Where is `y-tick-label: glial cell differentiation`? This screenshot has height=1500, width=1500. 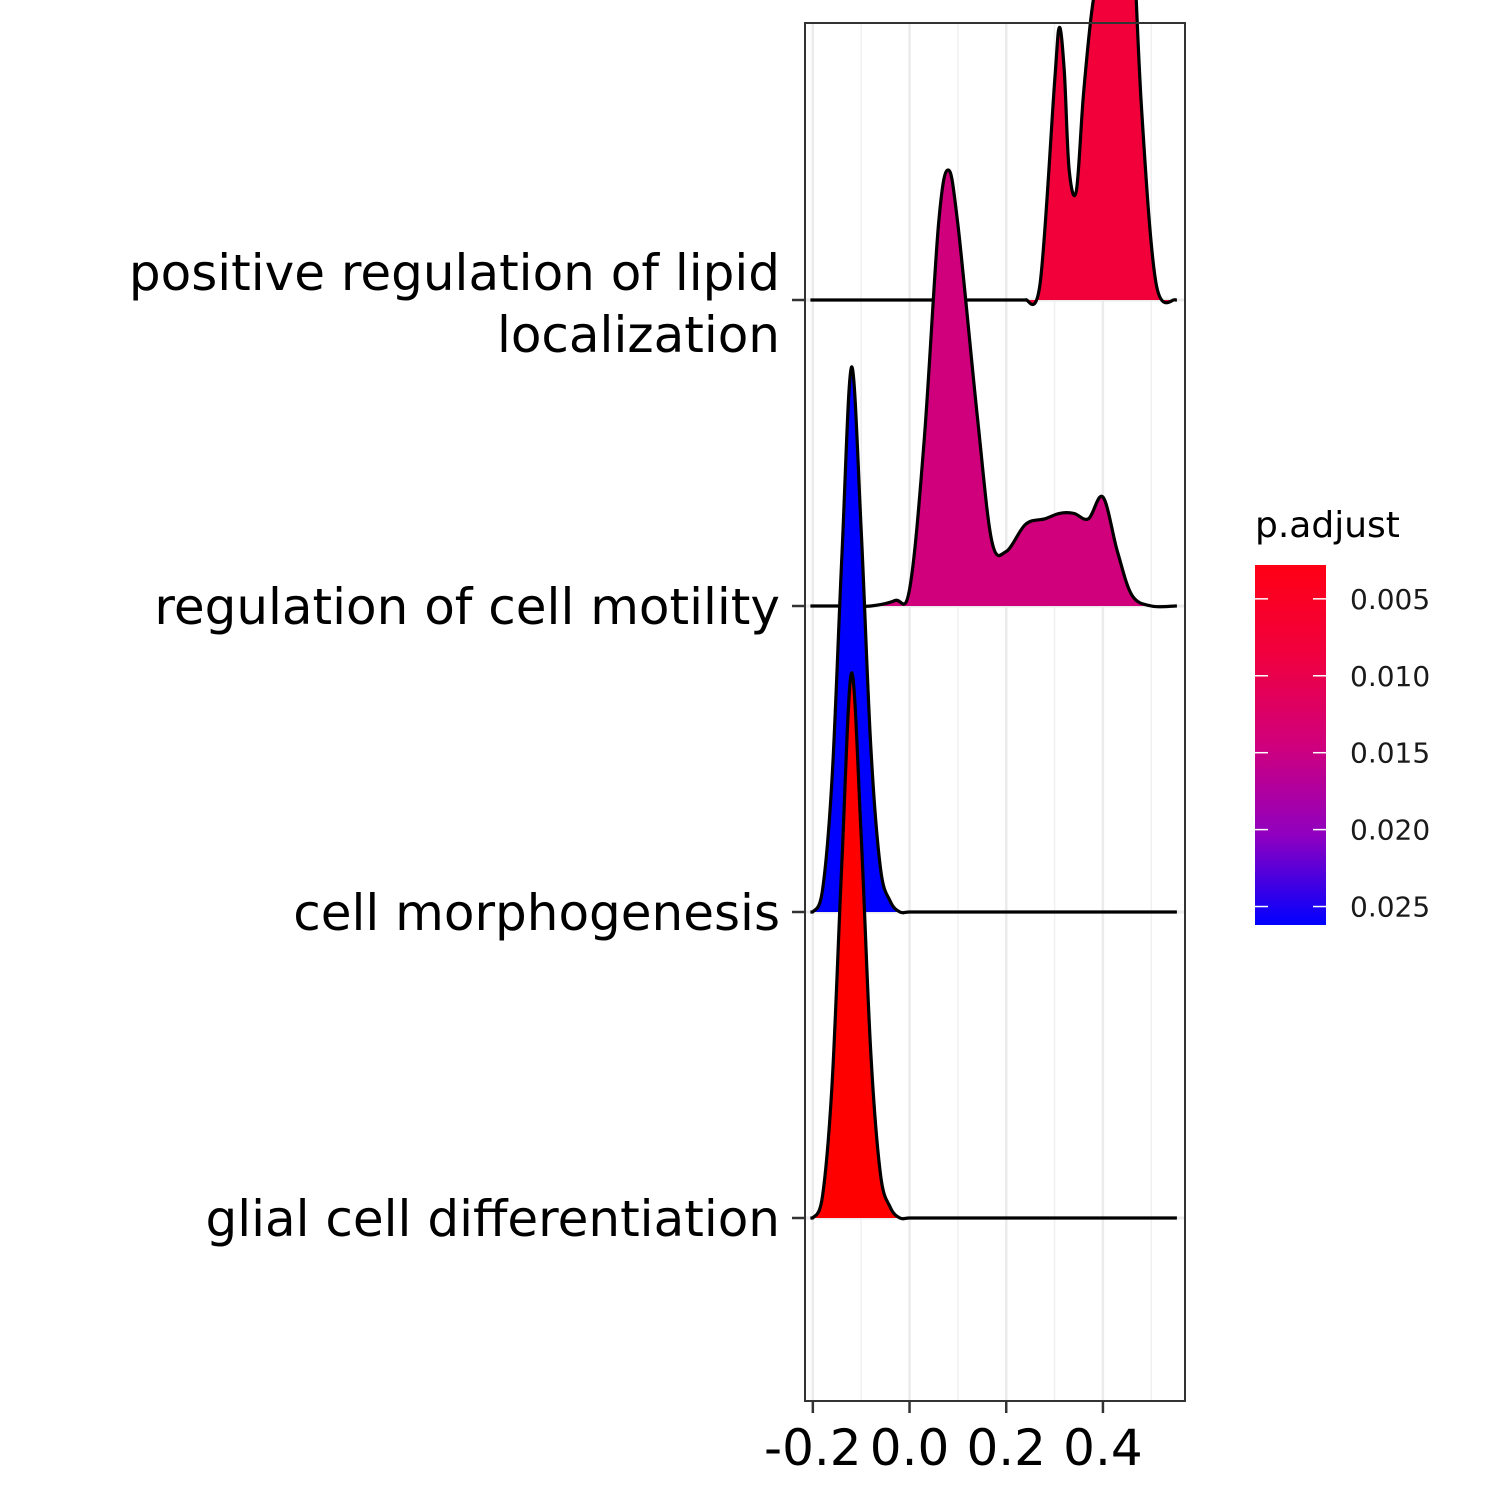 y-tick-label: glial cell differentiation is located at coordinates (492, 1219).